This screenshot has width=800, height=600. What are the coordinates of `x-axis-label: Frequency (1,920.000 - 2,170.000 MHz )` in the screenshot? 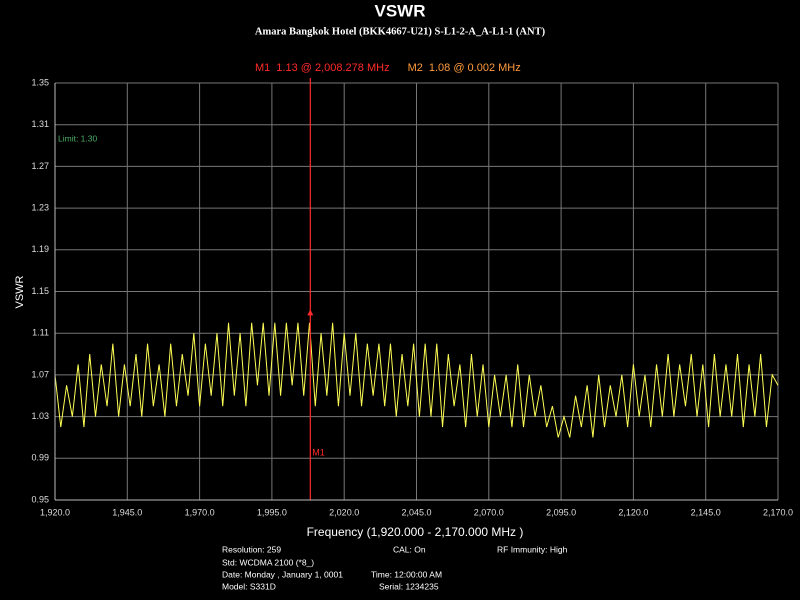 It's located at (415, 532).